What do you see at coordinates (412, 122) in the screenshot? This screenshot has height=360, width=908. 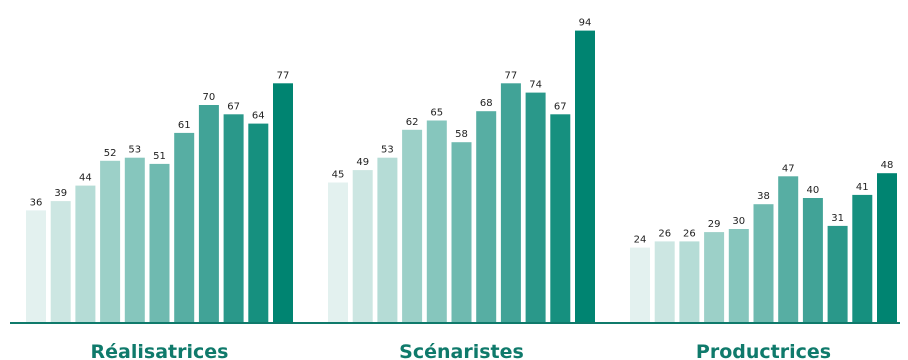 I see `bar-value-label: 62` at bounding box center [412, 122].